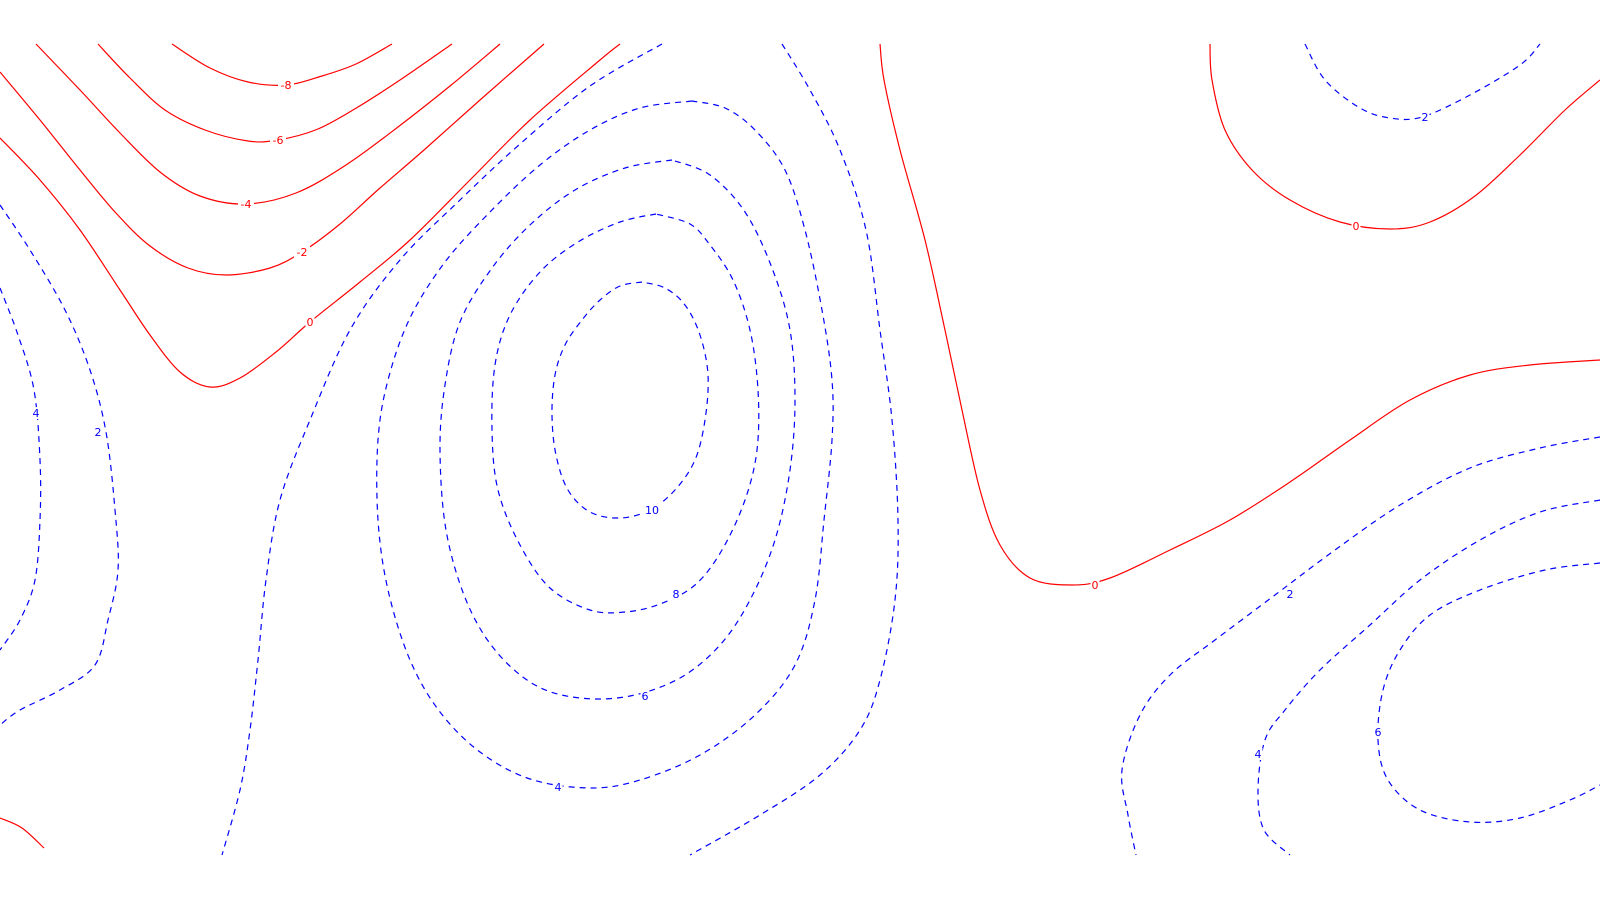 The height and width of the screenshot is (900, 1600). I want to click on contour-label: -6, so click(278, 140).